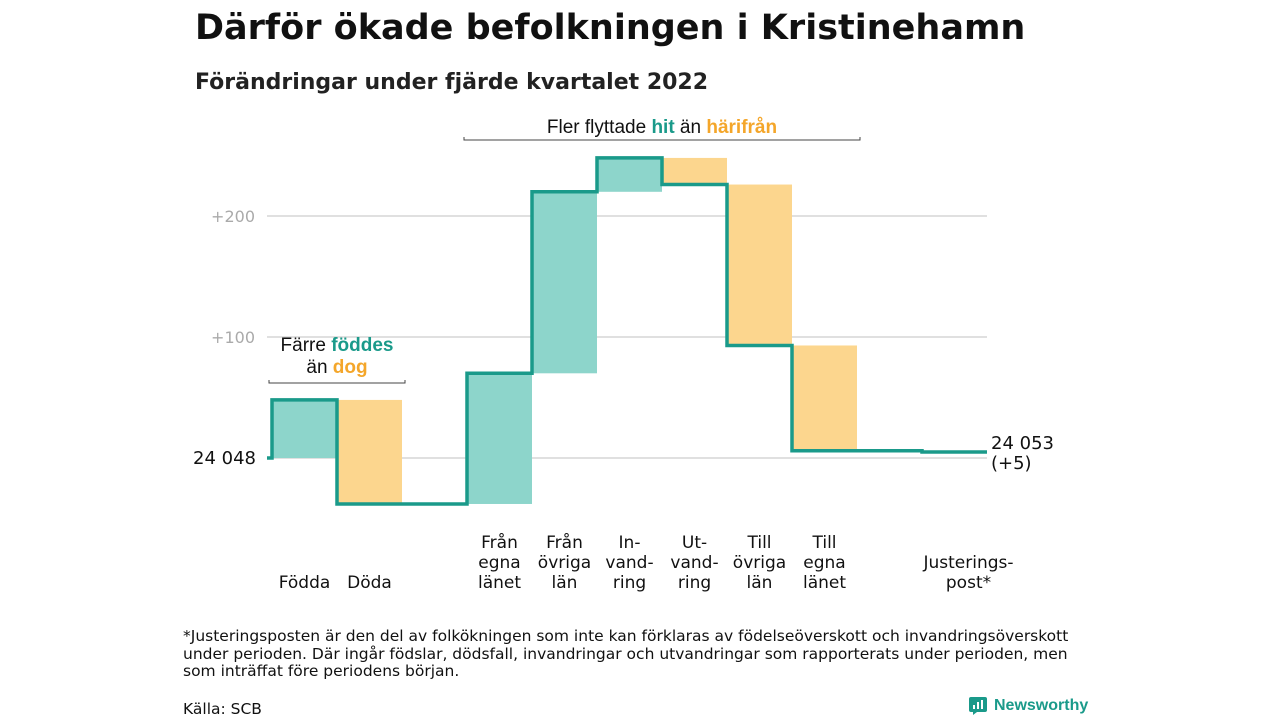 This screenshot has height=720, width=1280. I want to click on category-label: Ut-vand-ring, so click(694, 563).